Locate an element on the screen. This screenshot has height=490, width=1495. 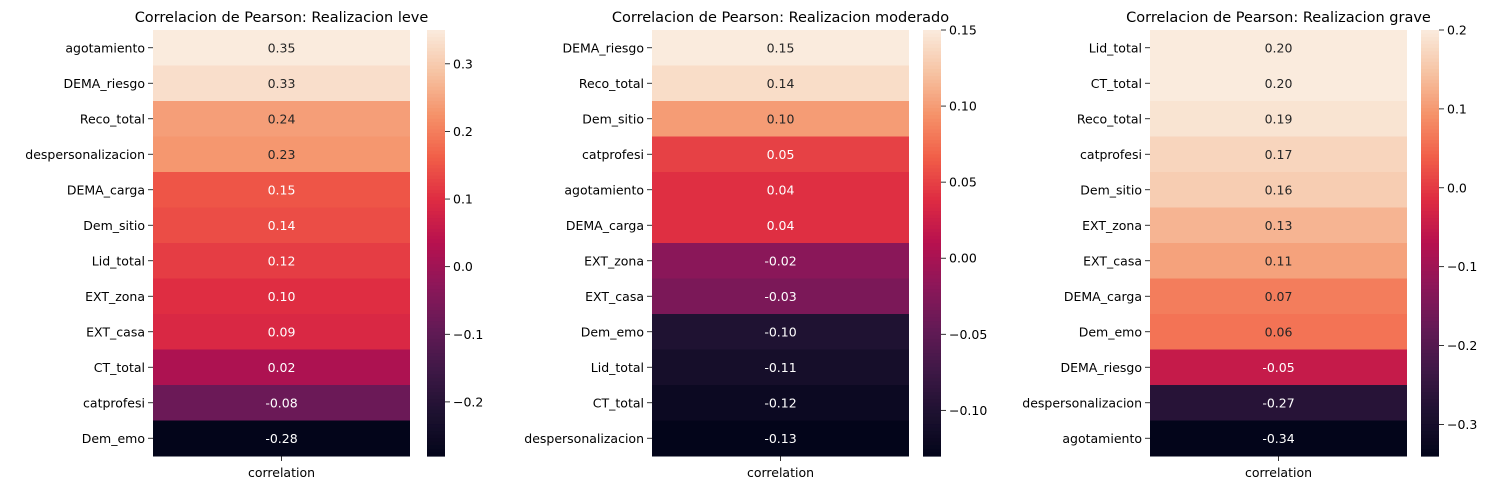
cell-value-label: -0.02 is located at coordinates (780, 260).